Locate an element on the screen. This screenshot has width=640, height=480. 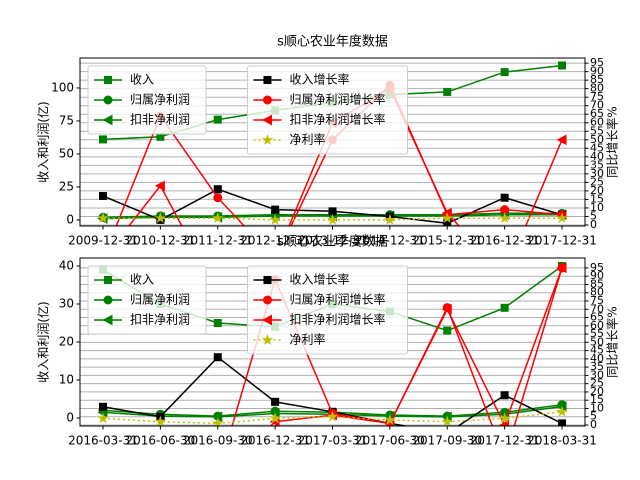
x-tick-label: 2016-12-31 is located at coordinates (275, 441).